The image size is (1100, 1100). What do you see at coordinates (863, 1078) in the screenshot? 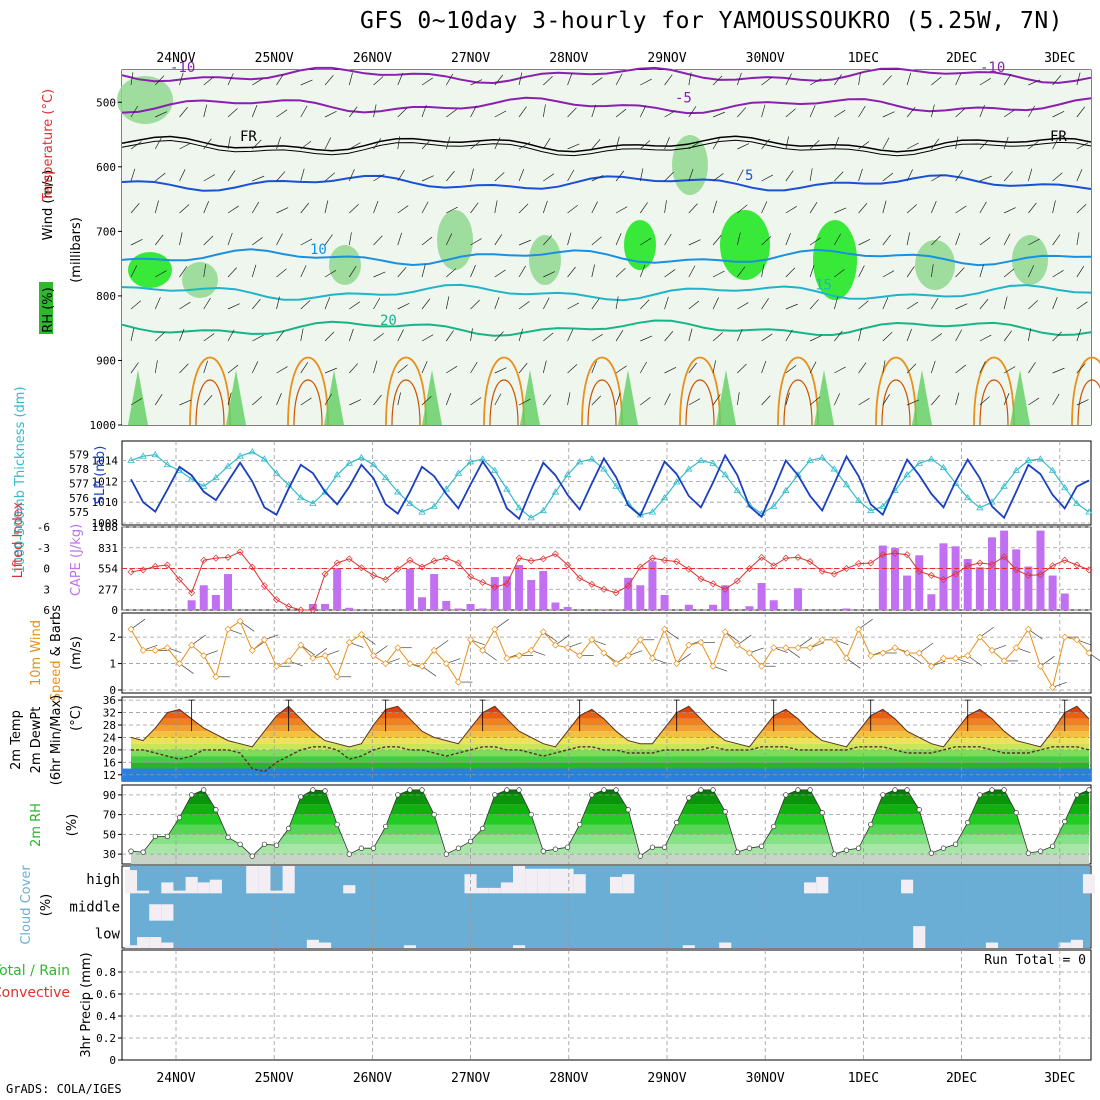
I see `date-label-bottom: 1DEC` at bounding box center [863, 1078].